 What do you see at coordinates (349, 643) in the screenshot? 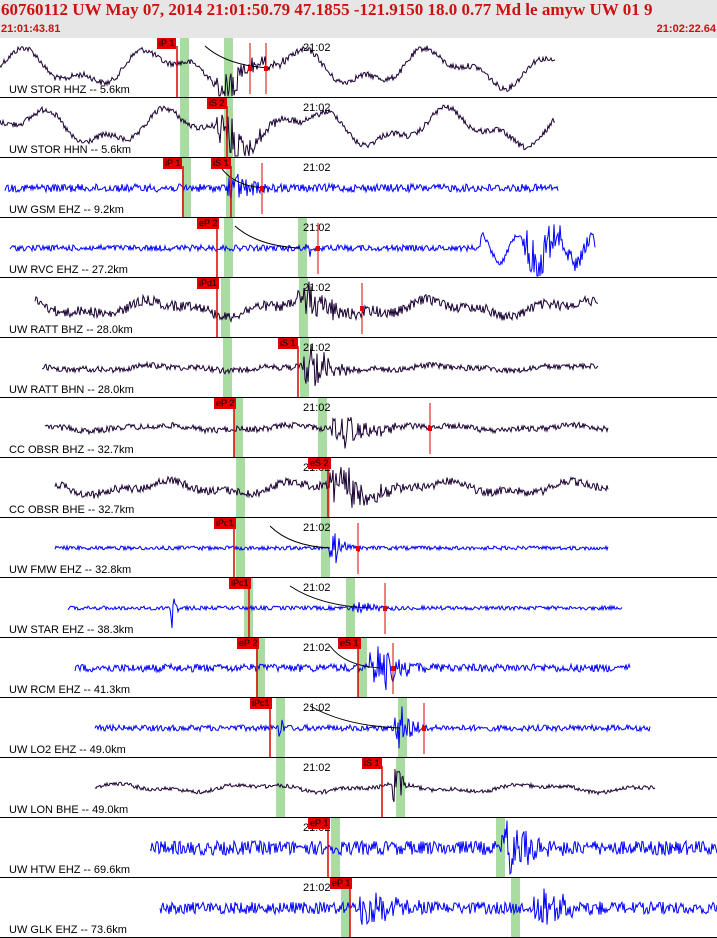
I see `phase-pick-tag: eS 1` at bounding box center [349, 643].